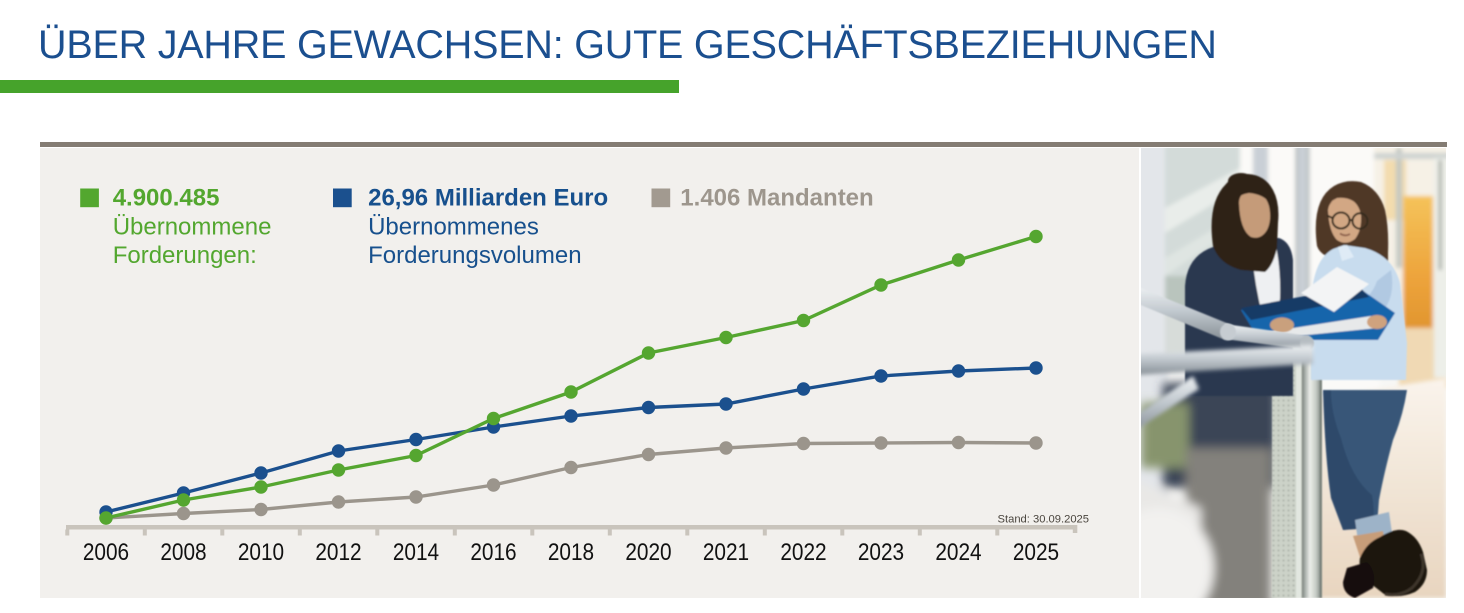 The height and width of the screenshot is (613, 1464). What do you see at coordinates (338, 552) in the screenshot?
I see `svg-text: 2012` at bounding box center [338, 552].